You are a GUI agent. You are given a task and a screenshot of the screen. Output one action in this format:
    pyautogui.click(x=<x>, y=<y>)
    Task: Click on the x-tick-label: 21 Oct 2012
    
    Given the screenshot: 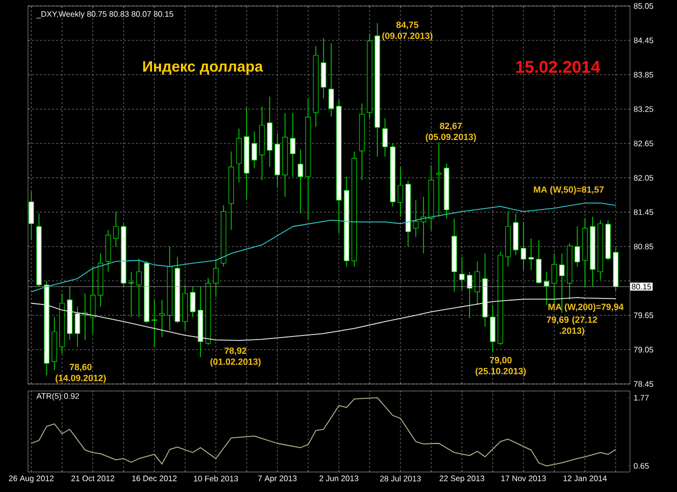 What is the action you would take?
    pyautogui.click(x=92, y=479)
    